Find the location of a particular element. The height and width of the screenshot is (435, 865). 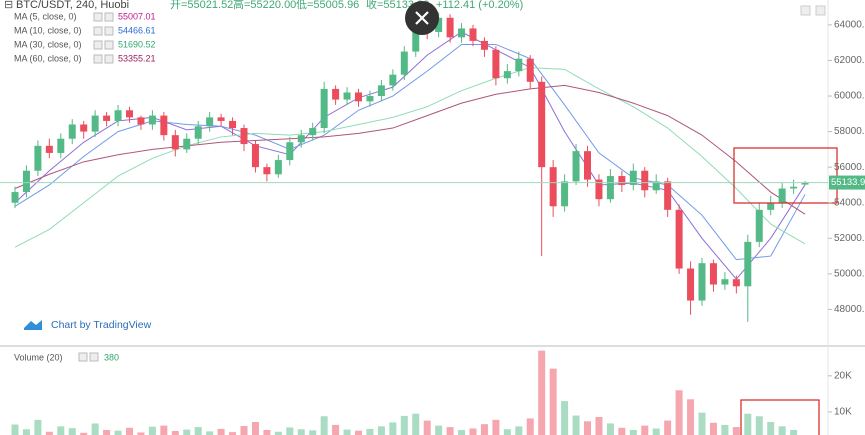

y-tick-label: 62000.00 is located at coordinates (849, 60).